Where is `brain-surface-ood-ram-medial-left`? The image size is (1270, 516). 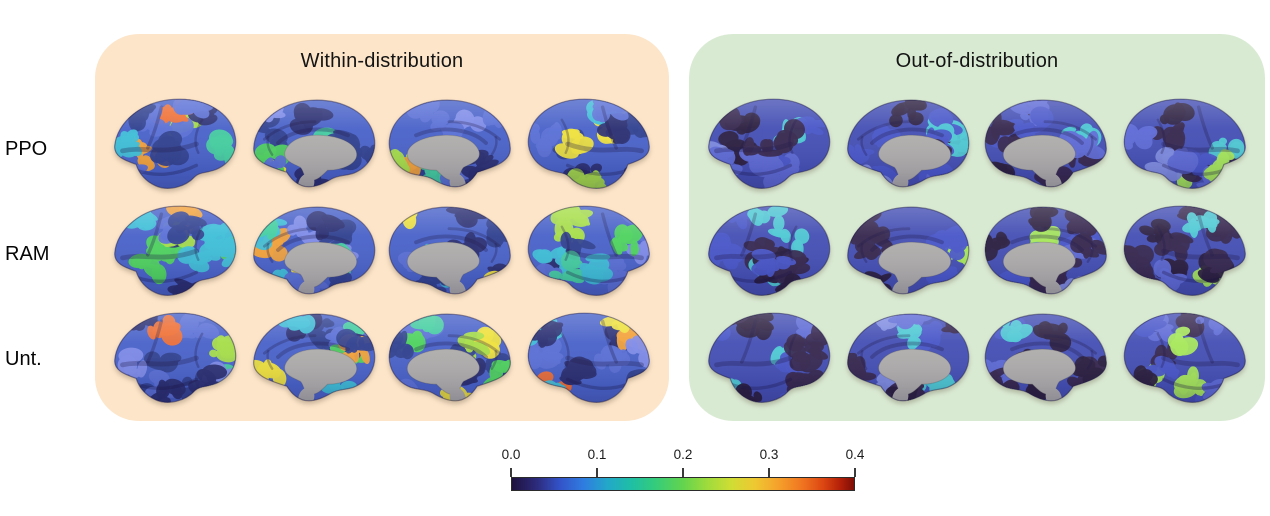
brain-surface-ood-ram-medial-left is located at coordinates (907, 252).